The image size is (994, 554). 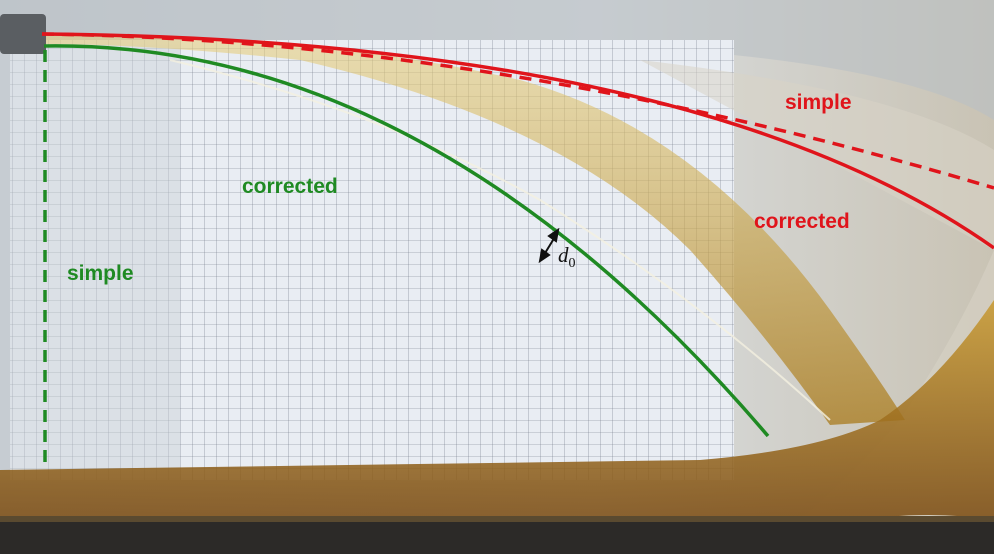 What do you see at coordinates (23, 34) in the screenshot?
I see `nozzle` at bounding box center [23, 34].